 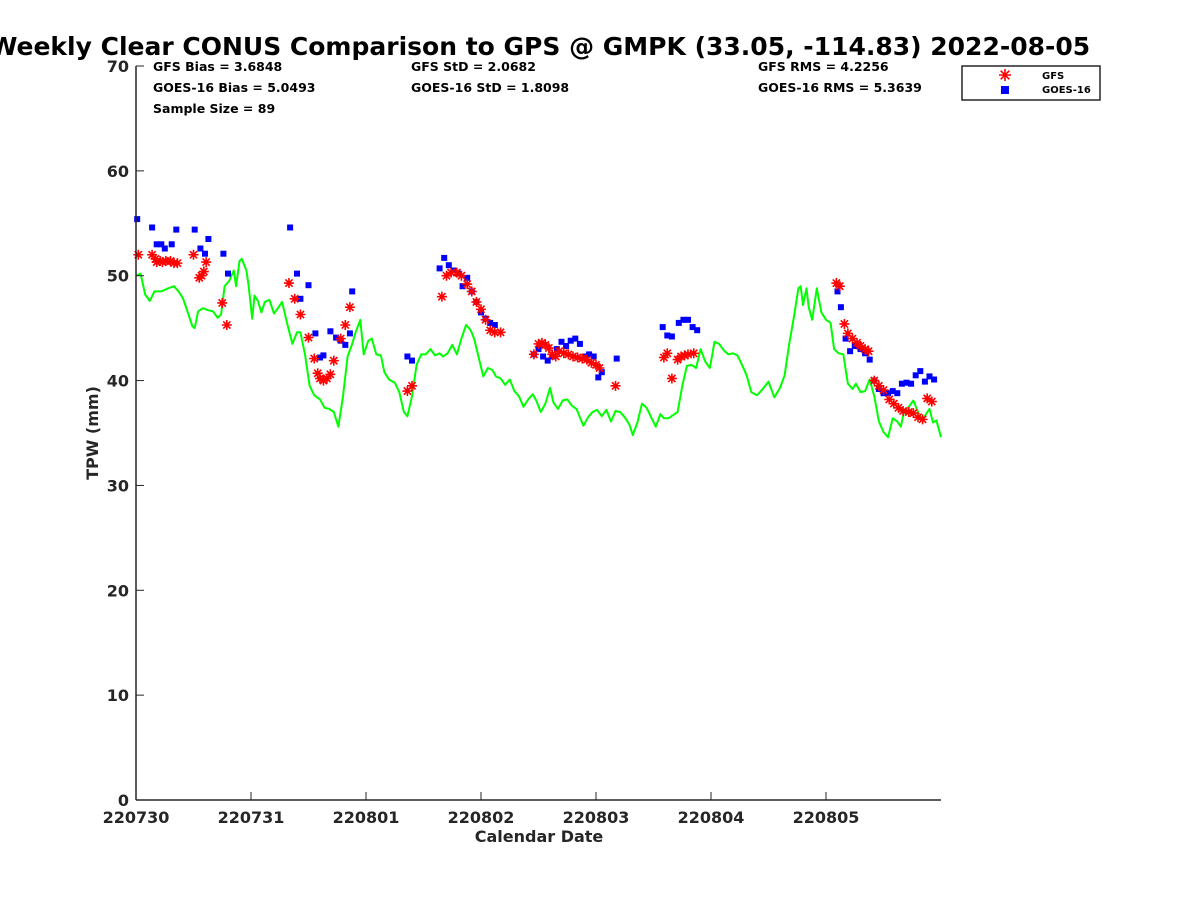 What do you see at coordinates (1066, 90) in the screenshot?
I see `legend-goes-label: GOES-16` at bounding box center [1066, 90].